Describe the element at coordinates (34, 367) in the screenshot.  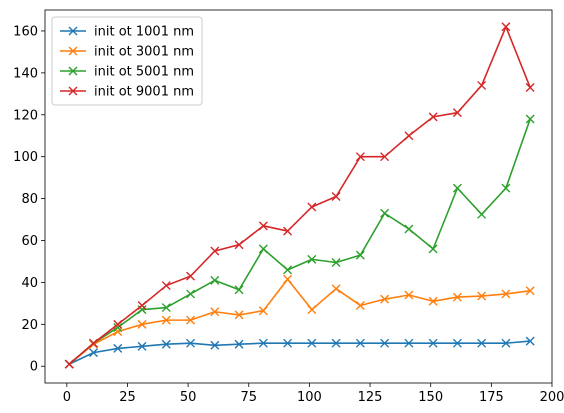
I see `y-tick-label: 0` at that location.